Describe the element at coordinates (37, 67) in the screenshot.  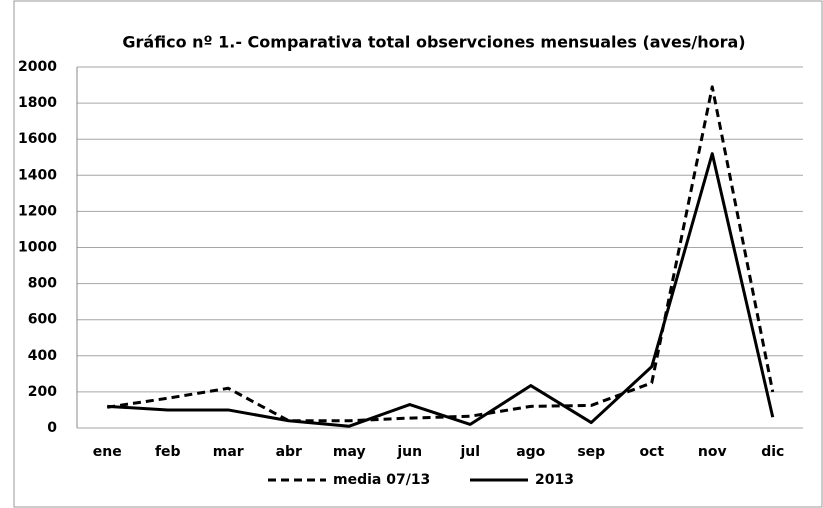
I see `y-tick-label: 2000` at that location.